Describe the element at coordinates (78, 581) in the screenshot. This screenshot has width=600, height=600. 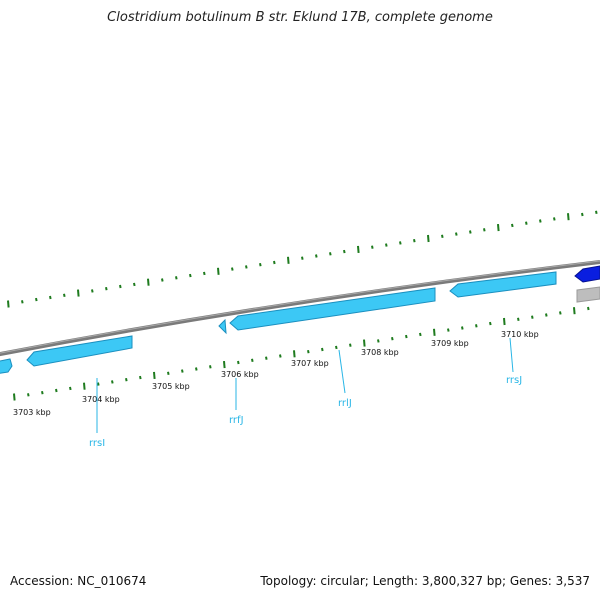
I see `accession-text: Accession: NC_010674` at that location.